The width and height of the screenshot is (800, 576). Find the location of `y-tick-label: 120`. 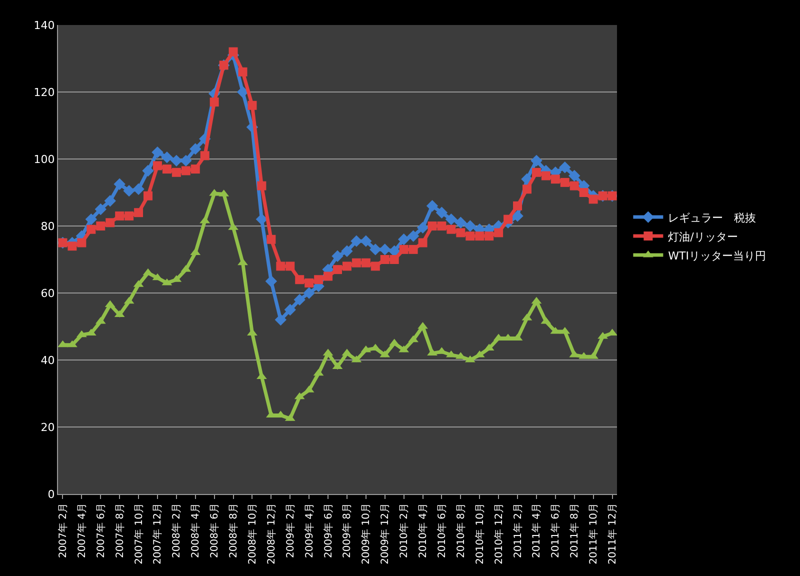

y-tick-label: 120 is located at coordinates (44, 92).